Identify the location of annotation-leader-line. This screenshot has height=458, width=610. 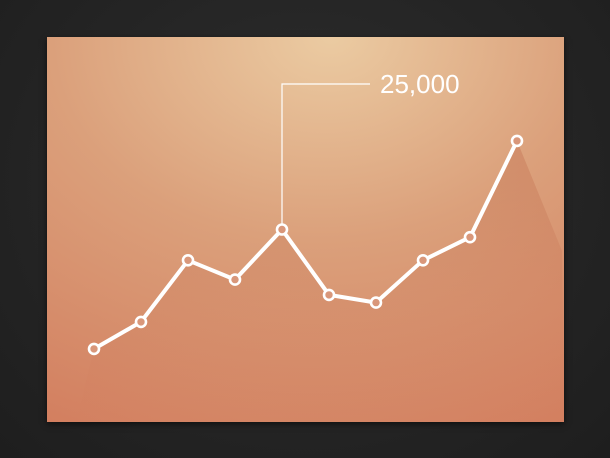
(325, 153).